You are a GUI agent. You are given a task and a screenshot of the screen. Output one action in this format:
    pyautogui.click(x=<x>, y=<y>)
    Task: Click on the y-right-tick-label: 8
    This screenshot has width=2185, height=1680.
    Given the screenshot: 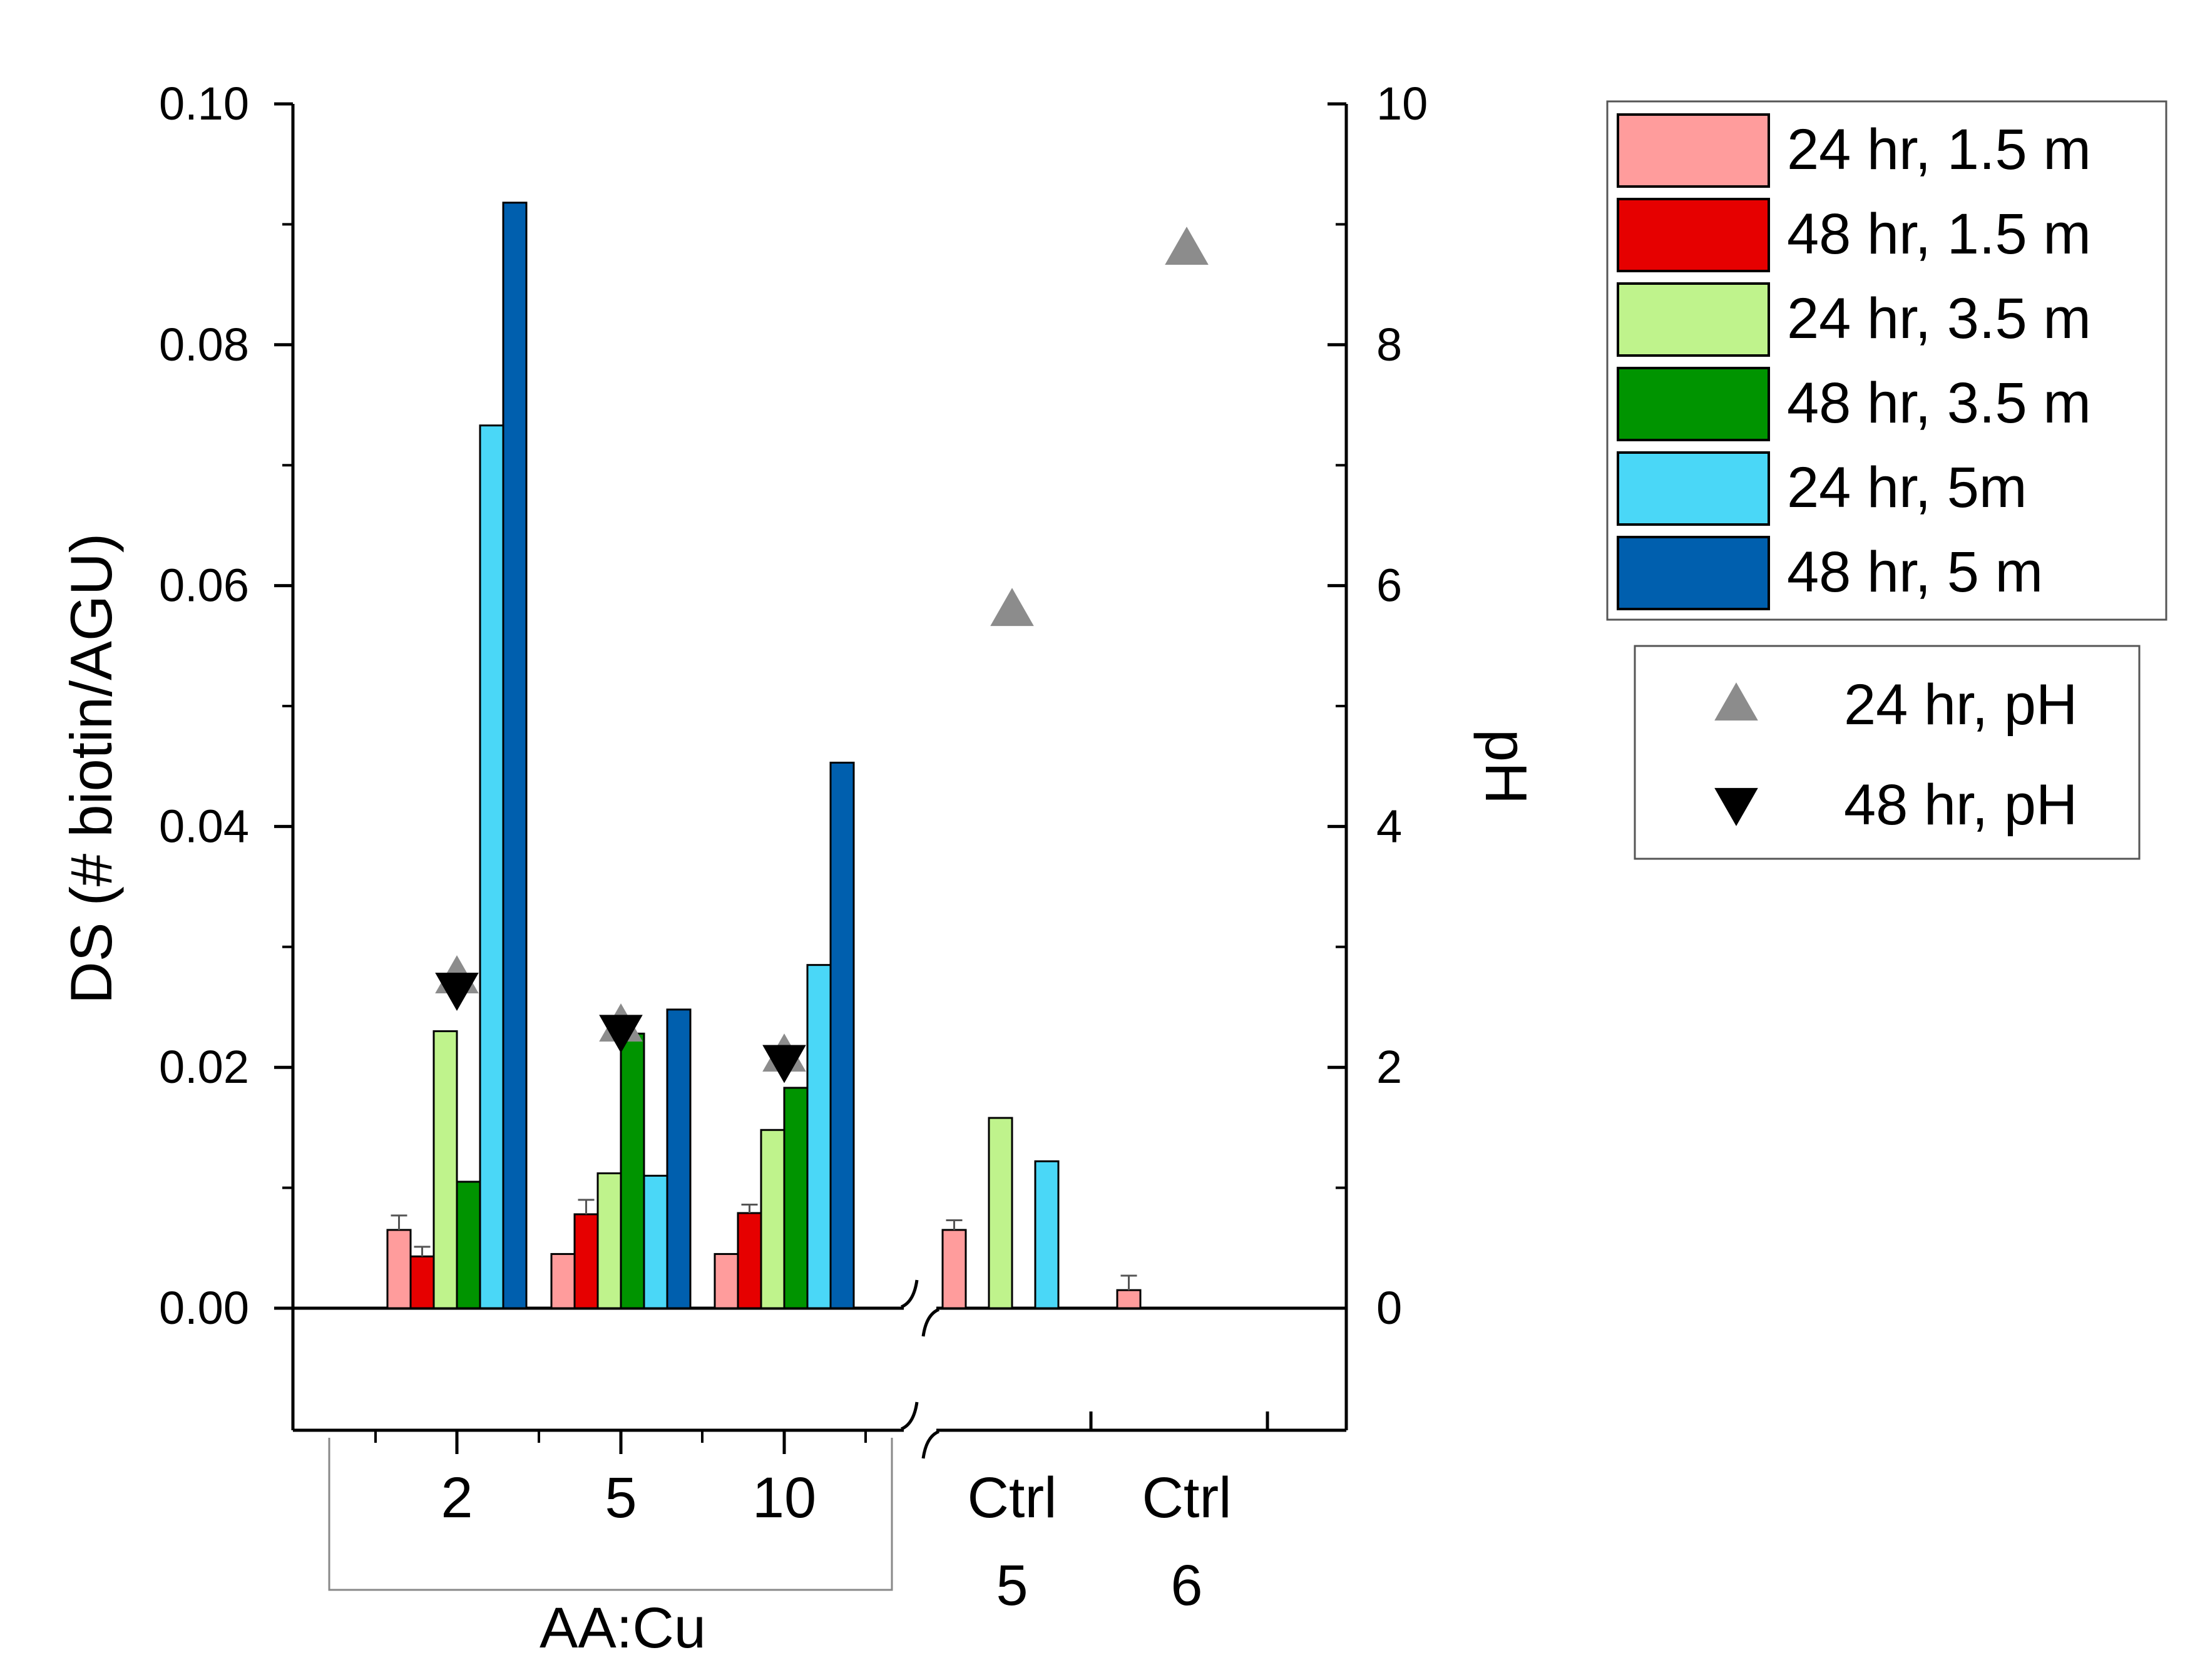 What is the action you would take?
    pyautogui.click(x=1389, y=345)
    